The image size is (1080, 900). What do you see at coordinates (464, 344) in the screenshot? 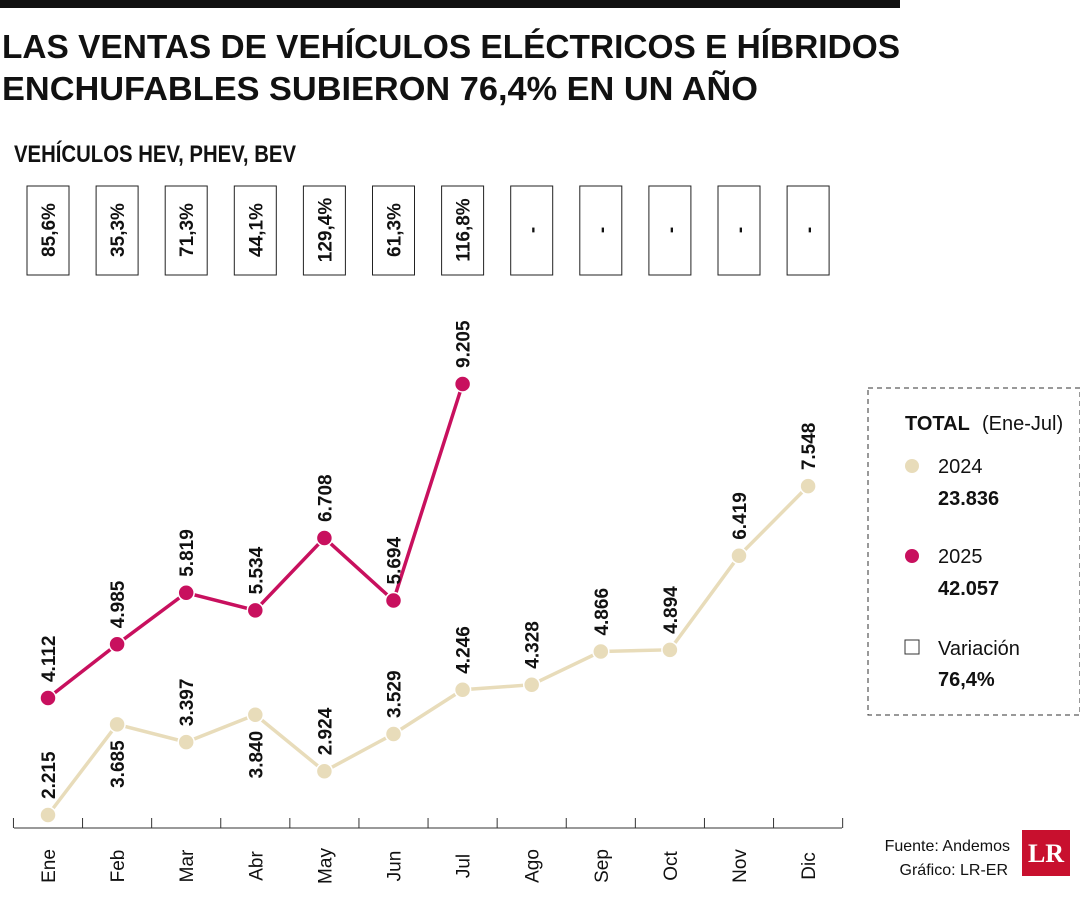
I see `data-label: 9.205` at bounding box center [464, 344].